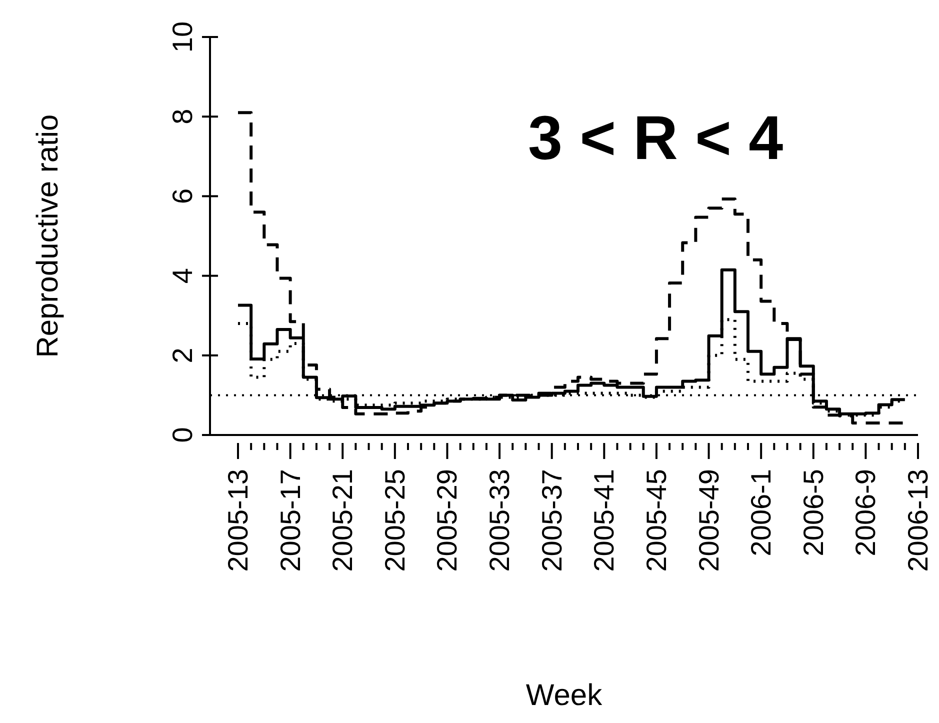 This screenshot has width=939, height=723. I want to click on x-tick-label: 2006-5, so click(813, 512).